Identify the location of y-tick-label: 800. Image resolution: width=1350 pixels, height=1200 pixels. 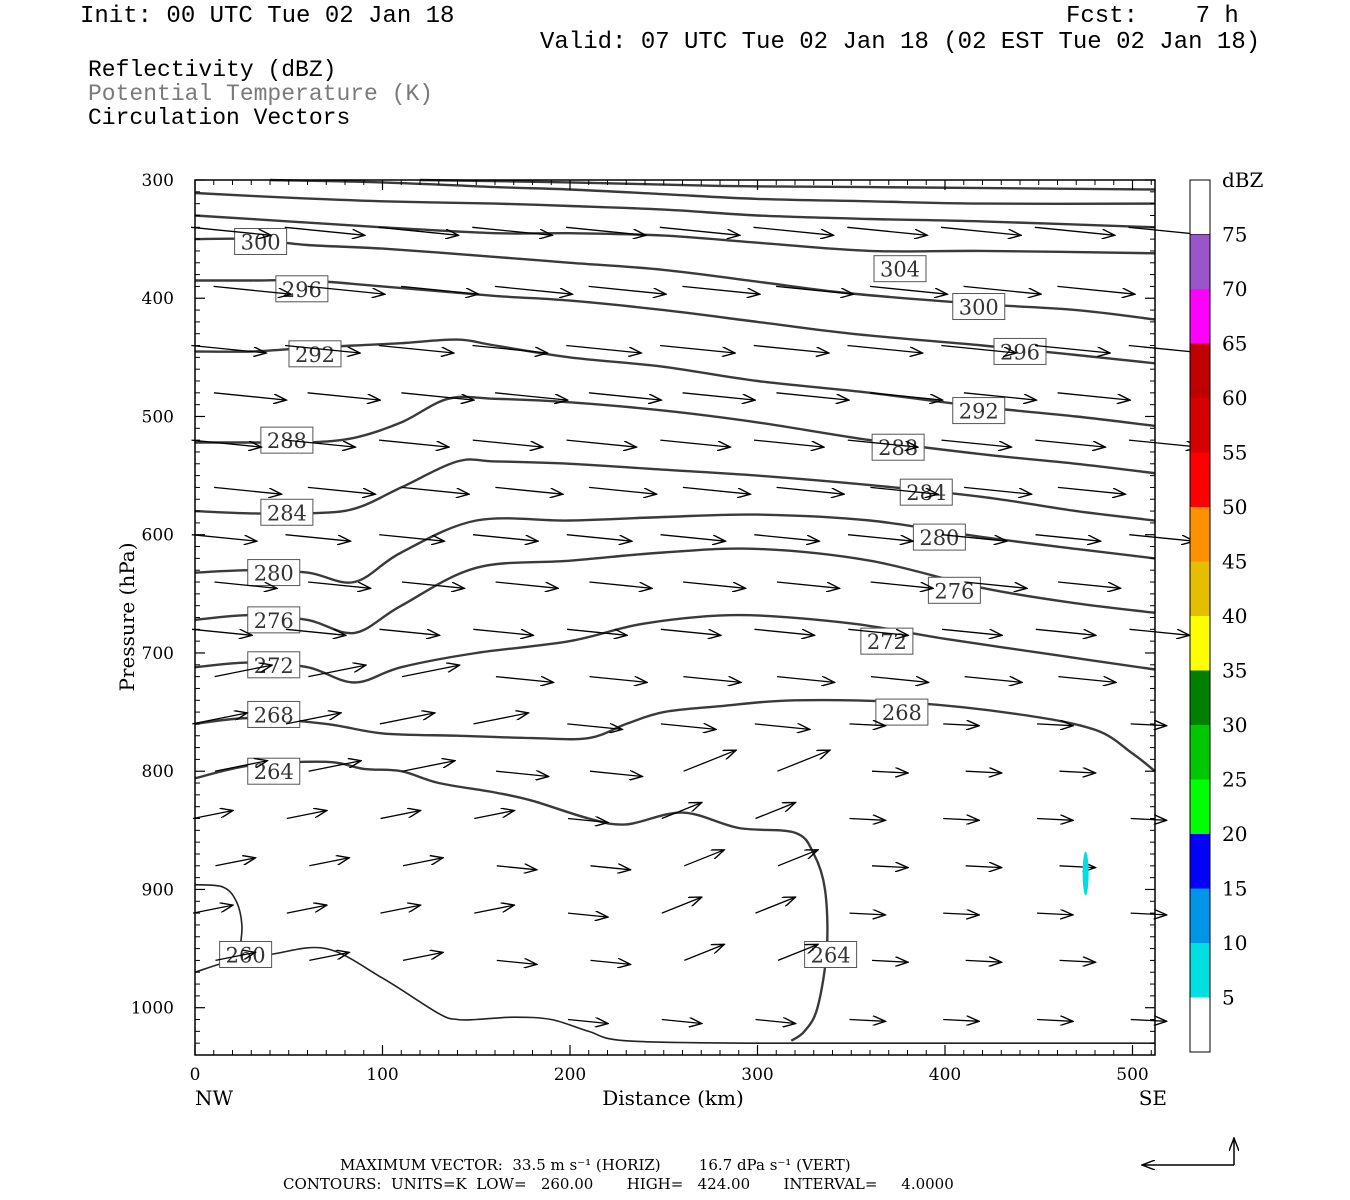
(158, 772).